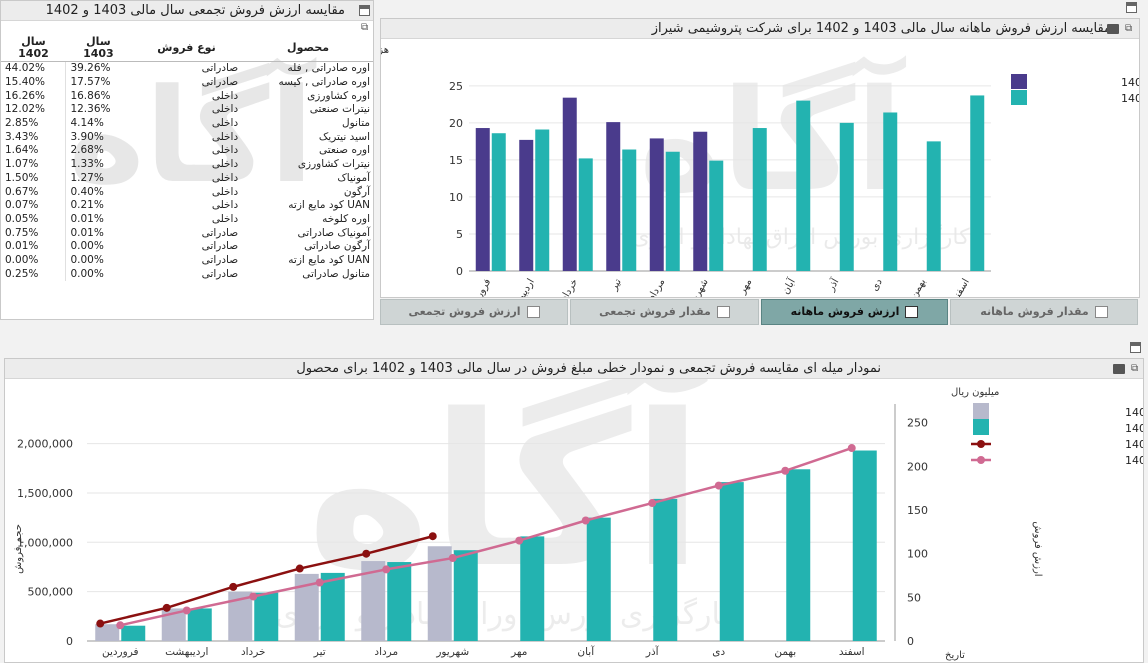 The width and height of the screenshot is (1148, 663). Describe the element at coordinates (344, 150) in the screenshot. I see `product-cell: اوره صنعتی` at that location.